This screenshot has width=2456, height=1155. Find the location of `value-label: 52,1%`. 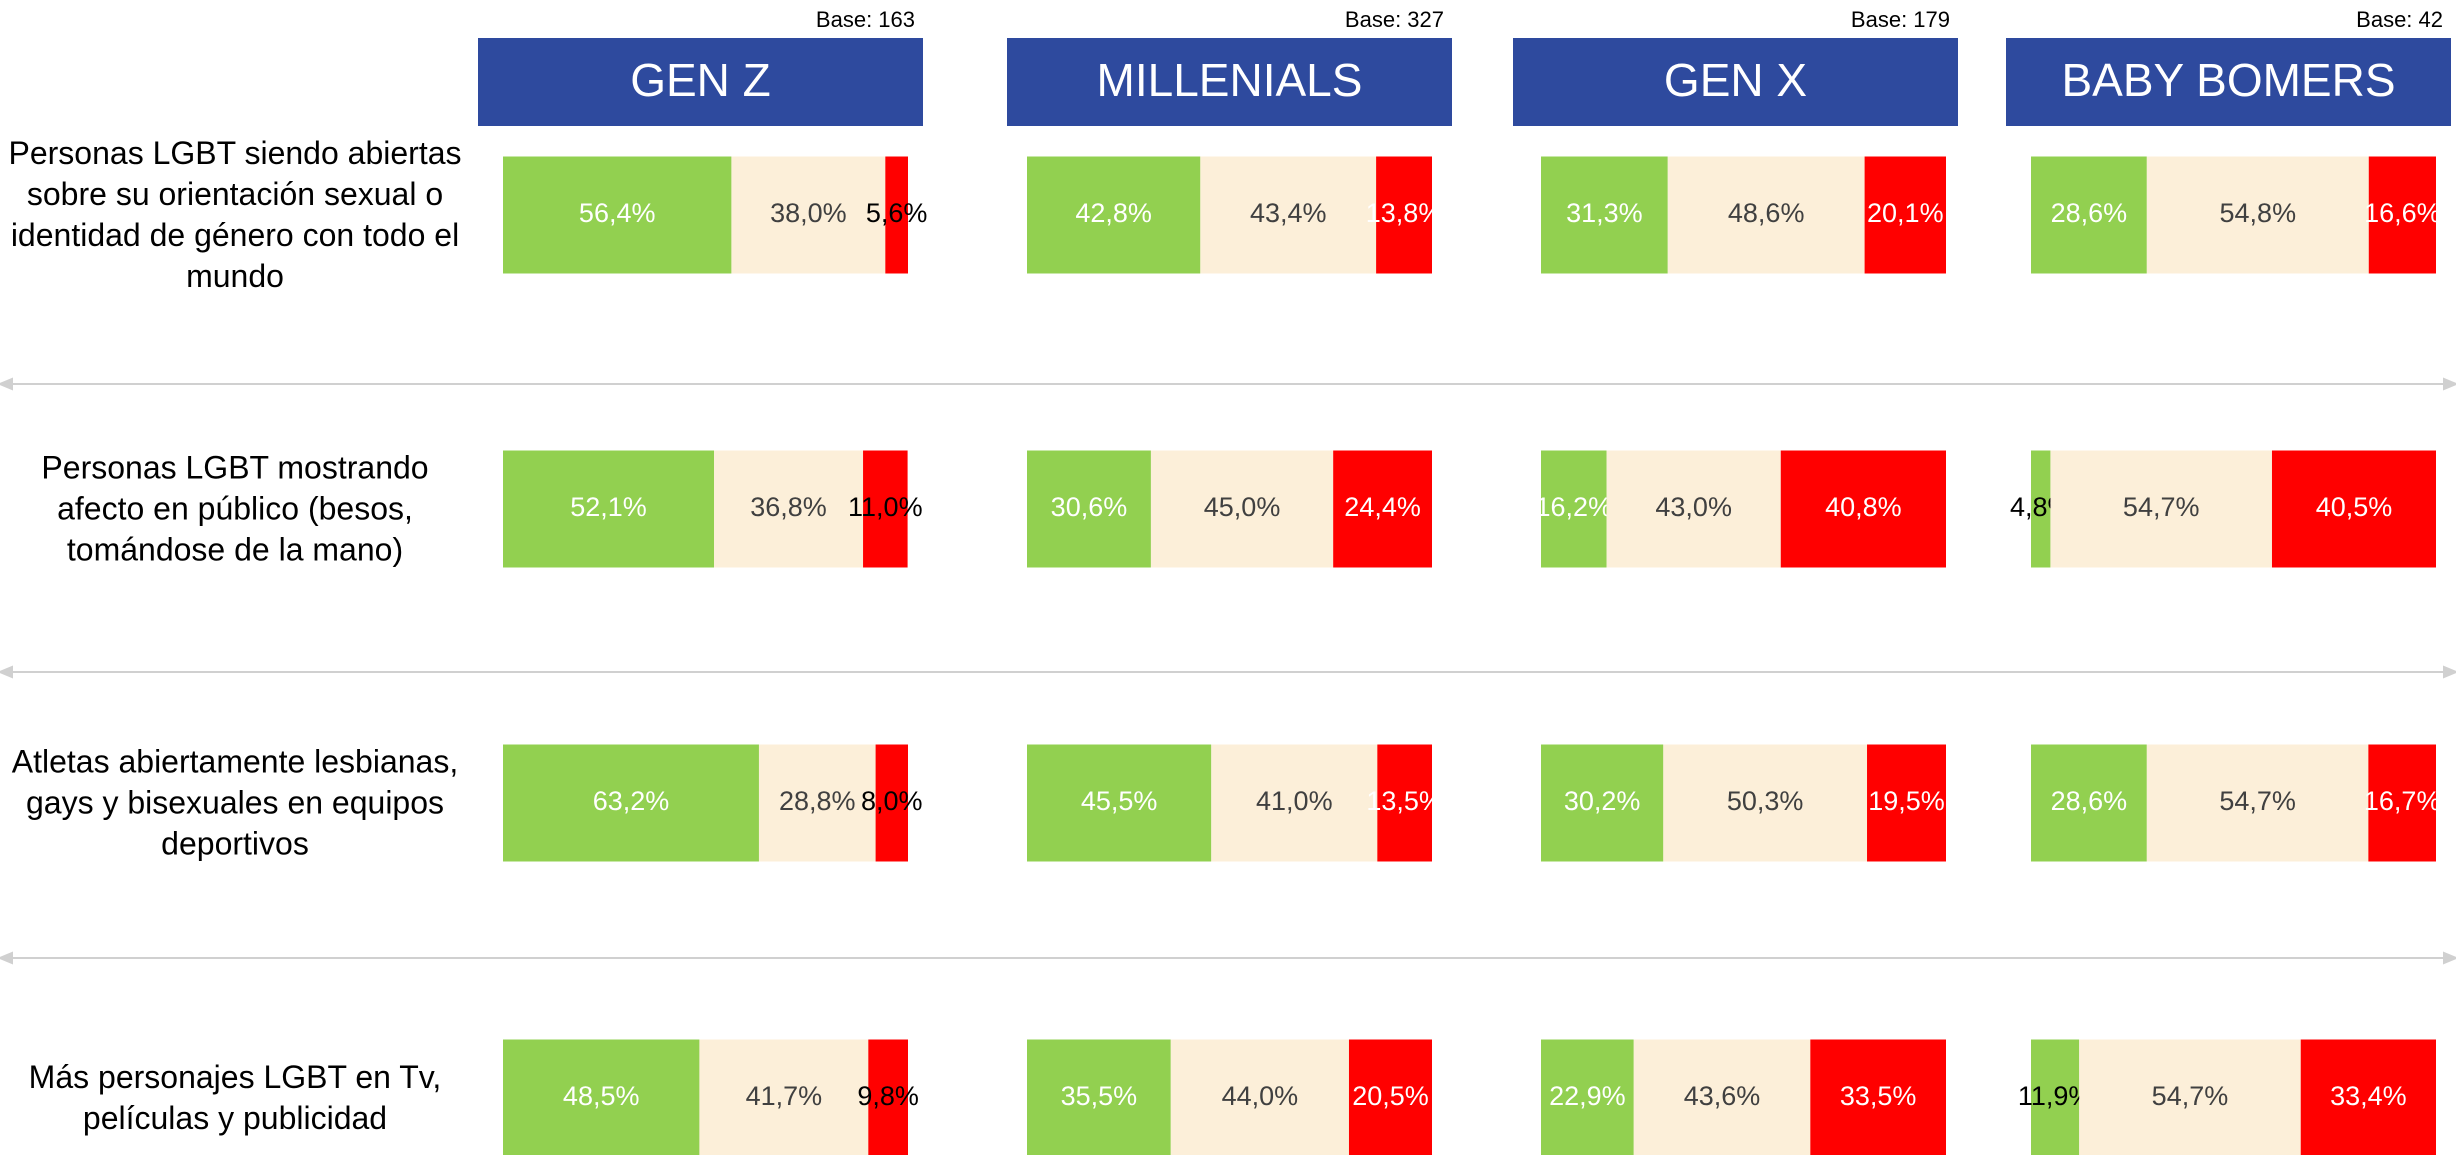

value-label: 52,1% is located at coordinates (608, 507).